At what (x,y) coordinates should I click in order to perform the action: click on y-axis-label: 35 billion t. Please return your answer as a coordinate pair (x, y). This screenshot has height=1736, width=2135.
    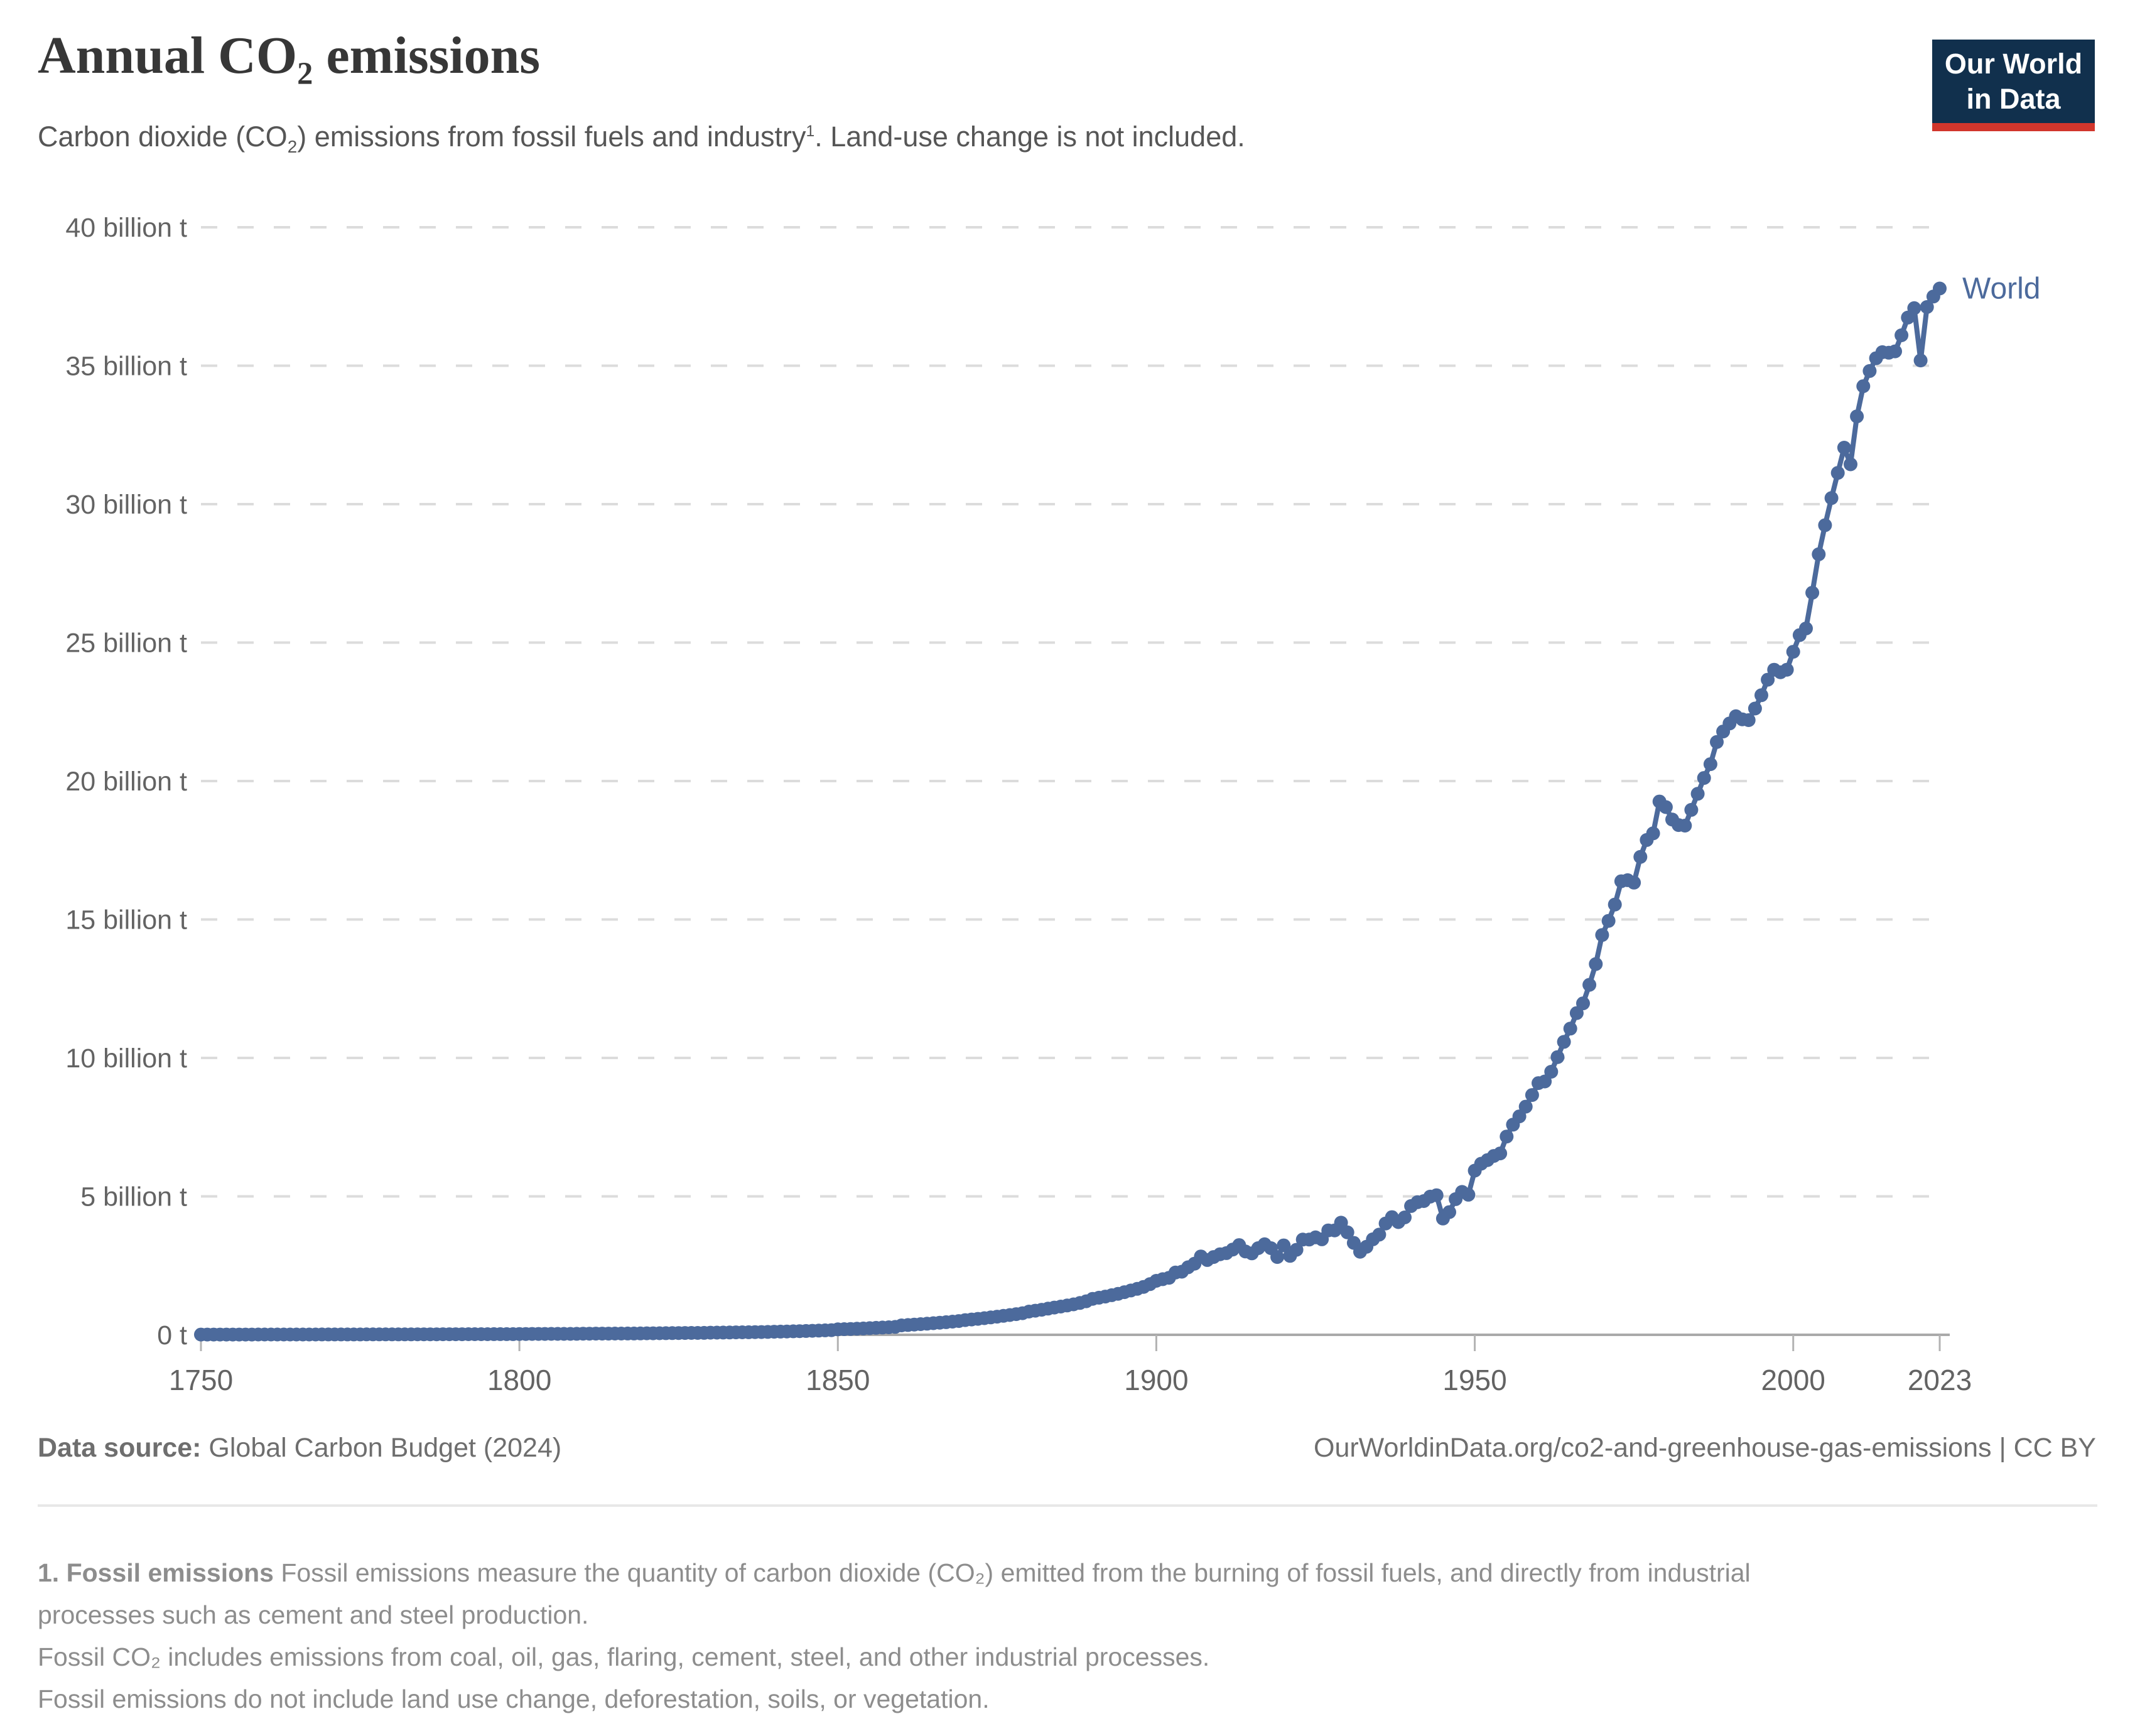
    Looking at the image, I should click on (126, 367).